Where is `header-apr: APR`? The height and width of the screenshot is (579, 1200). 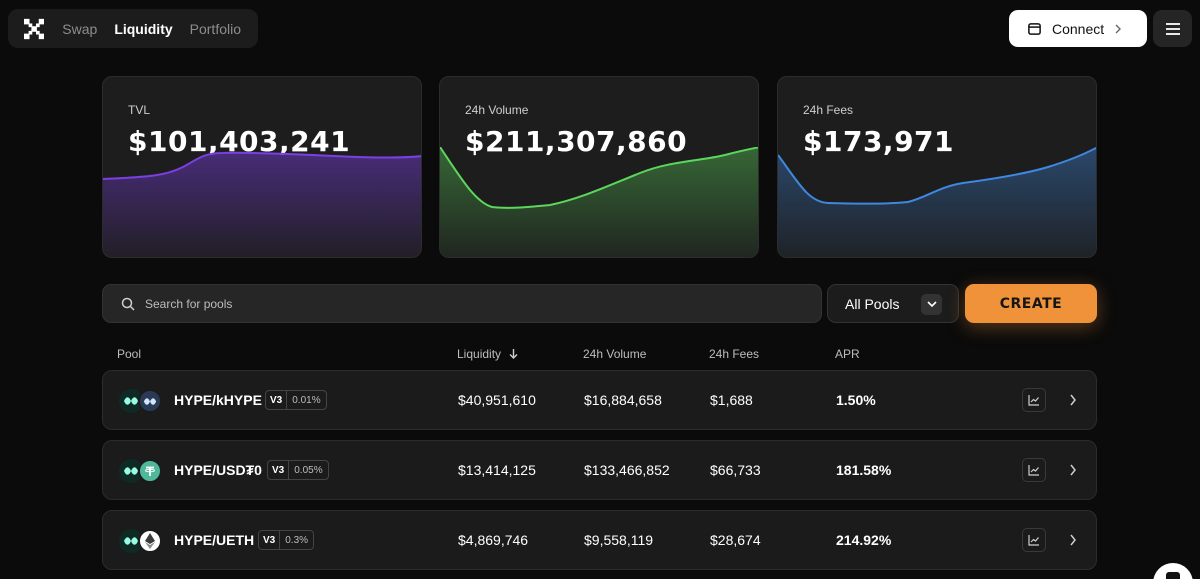 header-apr: APR is located at coordinates (847, 354).